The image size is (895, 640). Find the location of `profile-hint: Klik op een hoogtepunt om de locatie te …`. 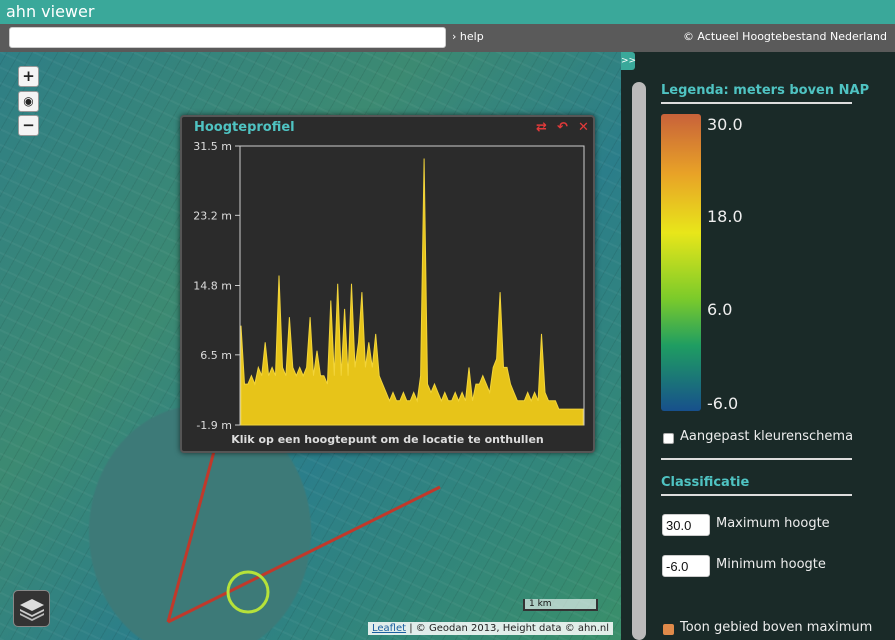

profile-hint: Klik op een hoogtepunt om de locatie te … is located at coordinates (387, 439).